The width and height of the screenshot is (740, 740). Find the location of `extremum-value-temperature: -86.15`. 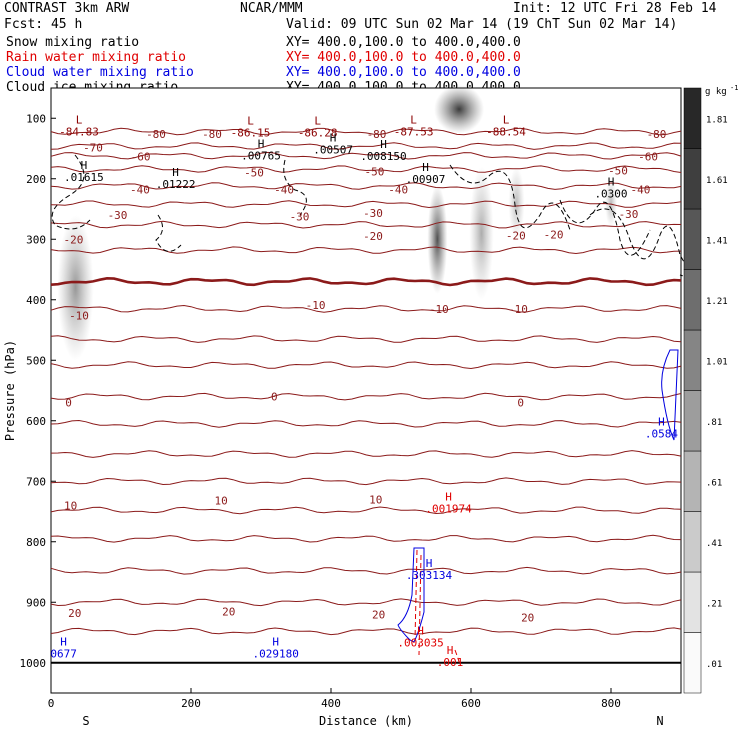

extremum-value-temperature: -86.15 is located at coordinates (251, 133).